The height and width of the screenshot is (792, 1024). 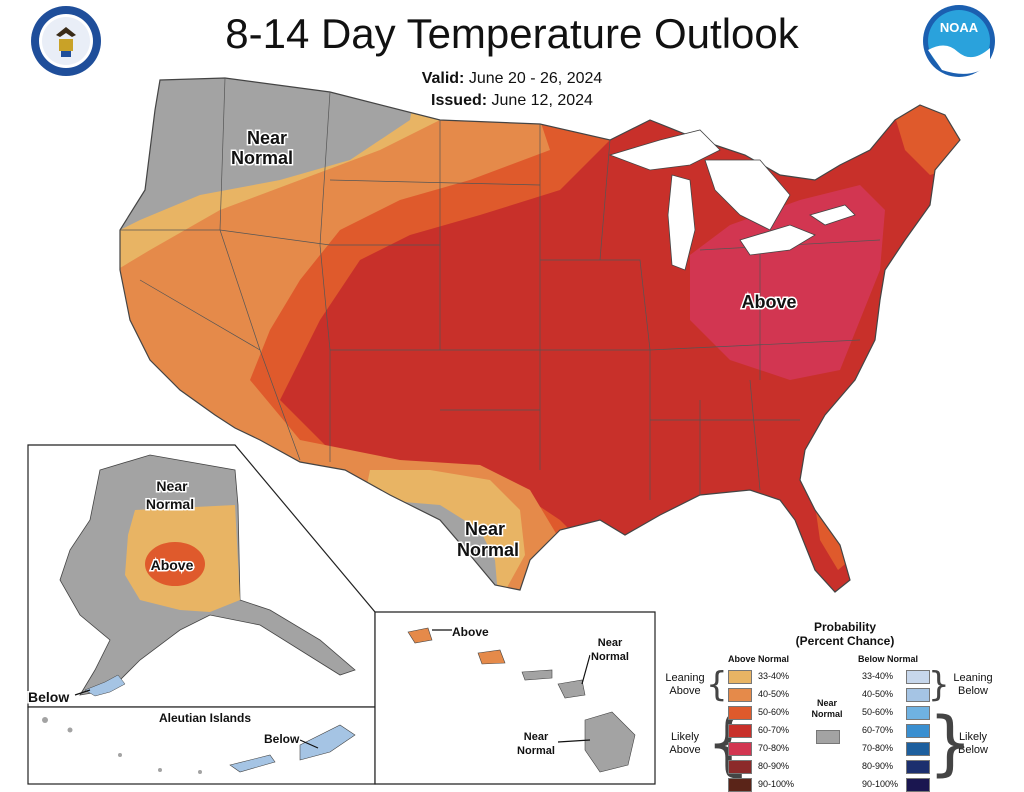 What do you see at coordinates (685, 678) in the screenshot?
I see `leaning-above-1: Leaning` at bounding box center [685, 678].